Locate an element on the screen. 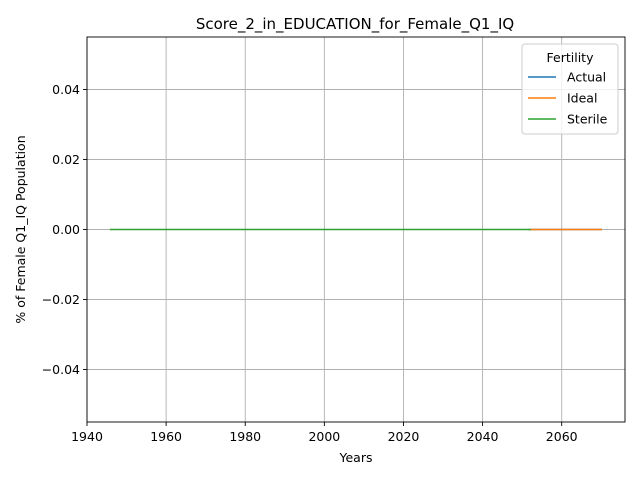 The width and height of the screenshot is (640, 480). x-axis-label: Years is located at coordinates (356, 457).